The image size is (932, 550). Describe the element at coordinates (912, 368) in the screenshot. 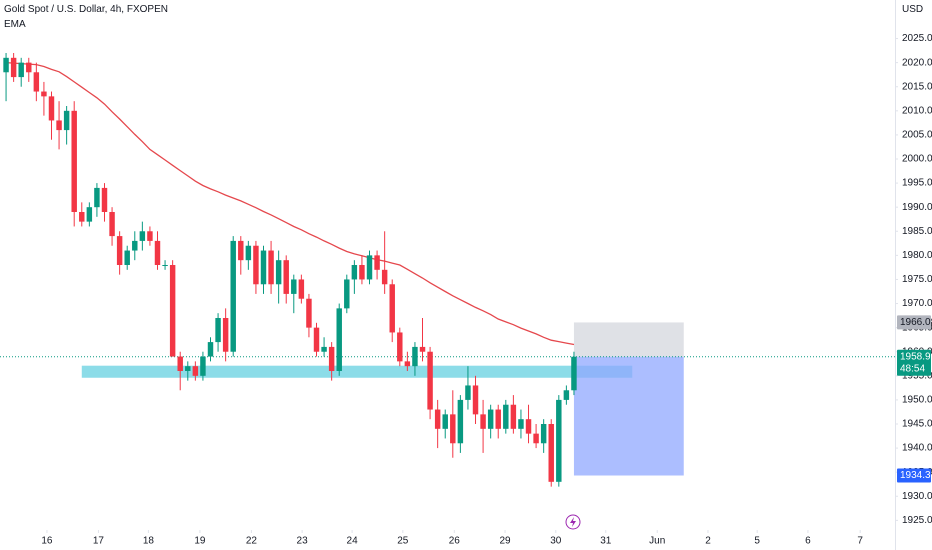

I see `countdown: 48:54` at that location.